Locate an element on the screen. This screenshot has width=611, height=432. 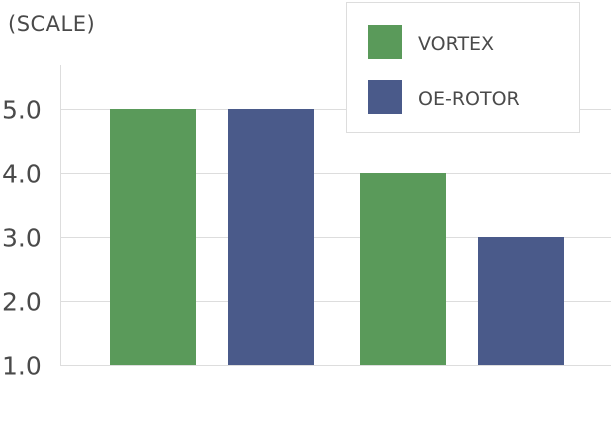
legend: VORTEX OE-ROTOR is located at coordinates (463, 67).